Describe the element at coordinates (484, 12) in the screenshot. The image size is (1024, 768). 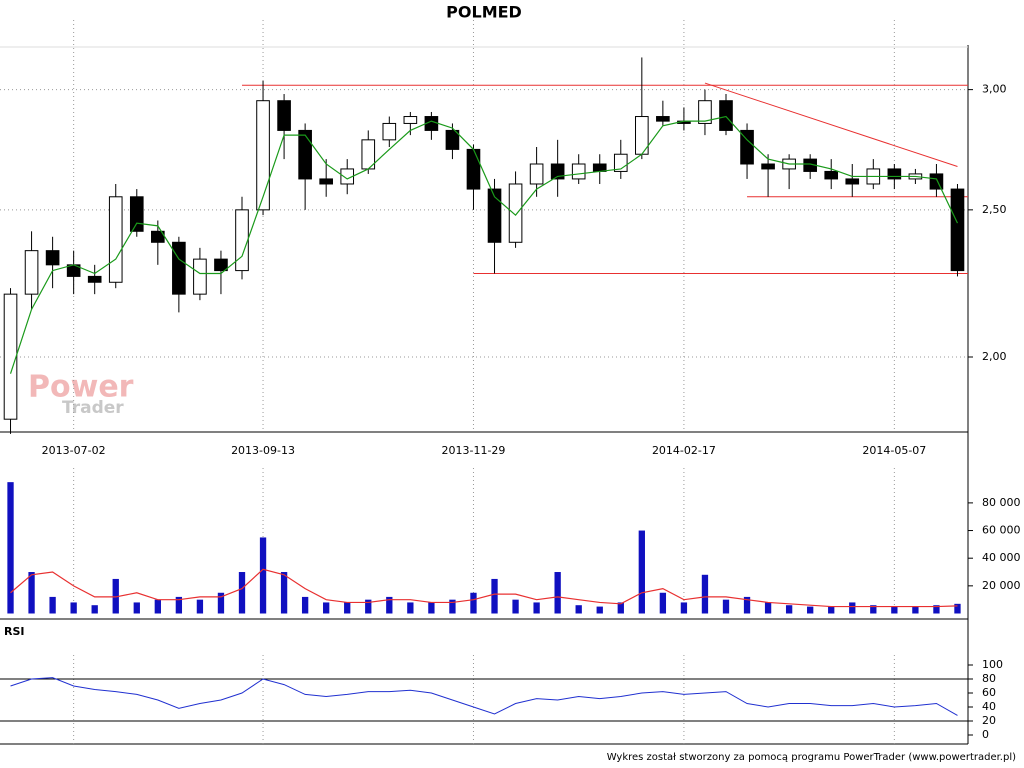
I see `chart-title: POLMED` at that location.